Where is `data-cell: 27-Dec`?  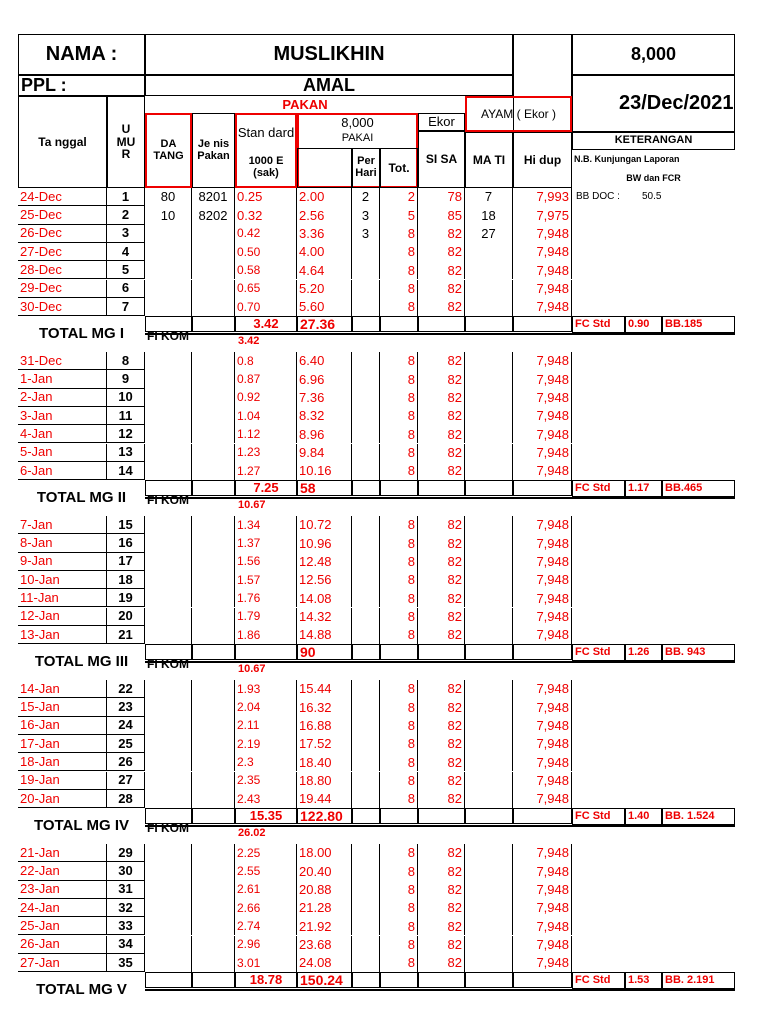 data-cell: 27-Dec is located at coordinates (62, 252).